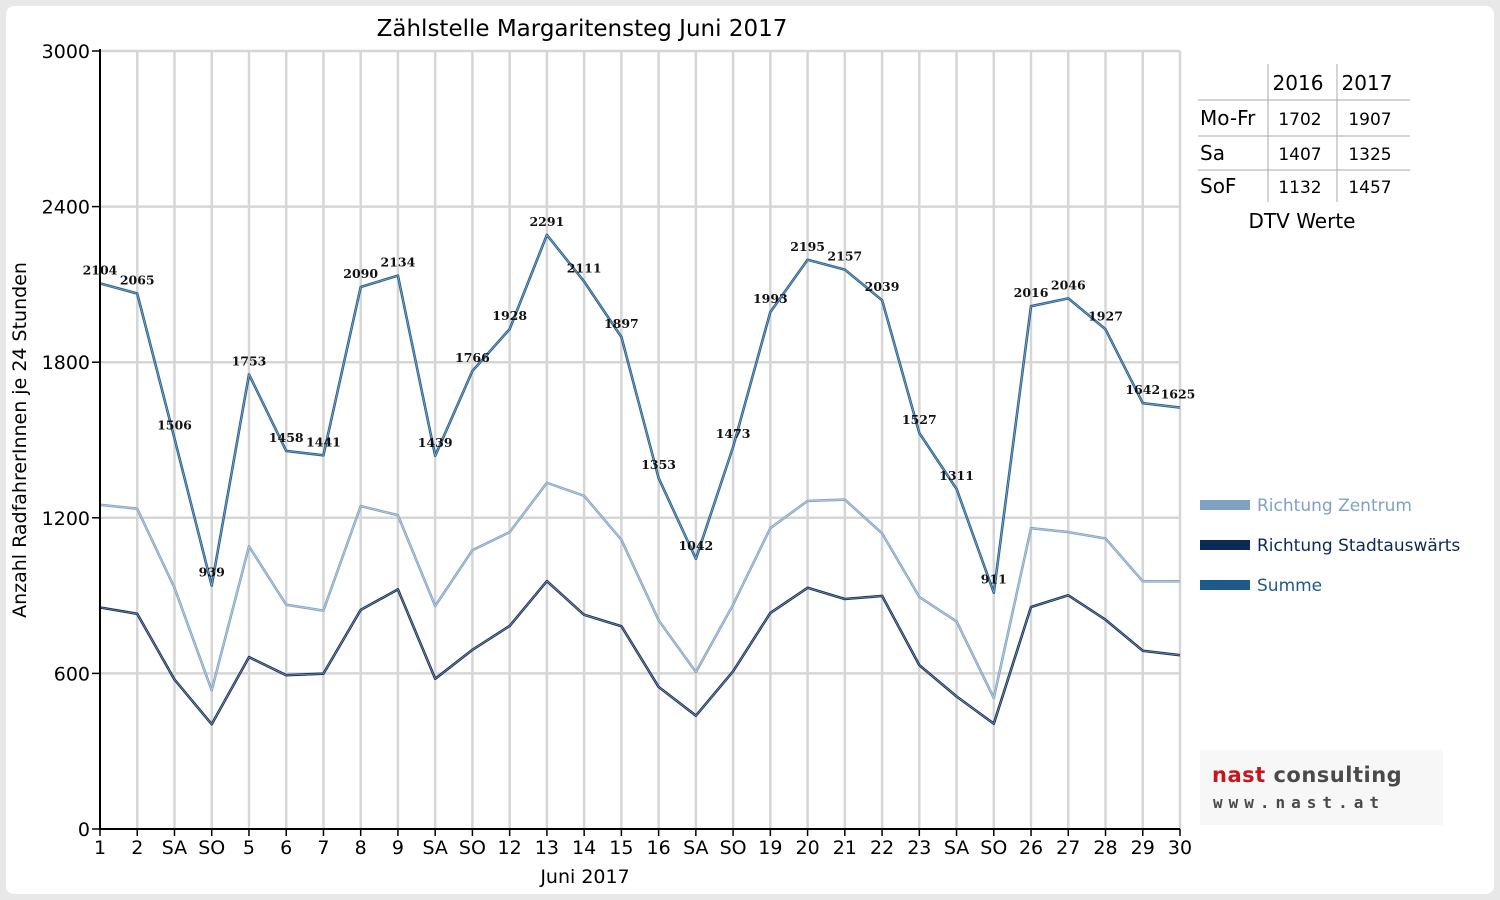 This screenshot has width=1500, height=900. What do you see at coordinates (1105, 315) in the screenshot?
I see `data-label: 1927` at bounding box center [1105, 315].